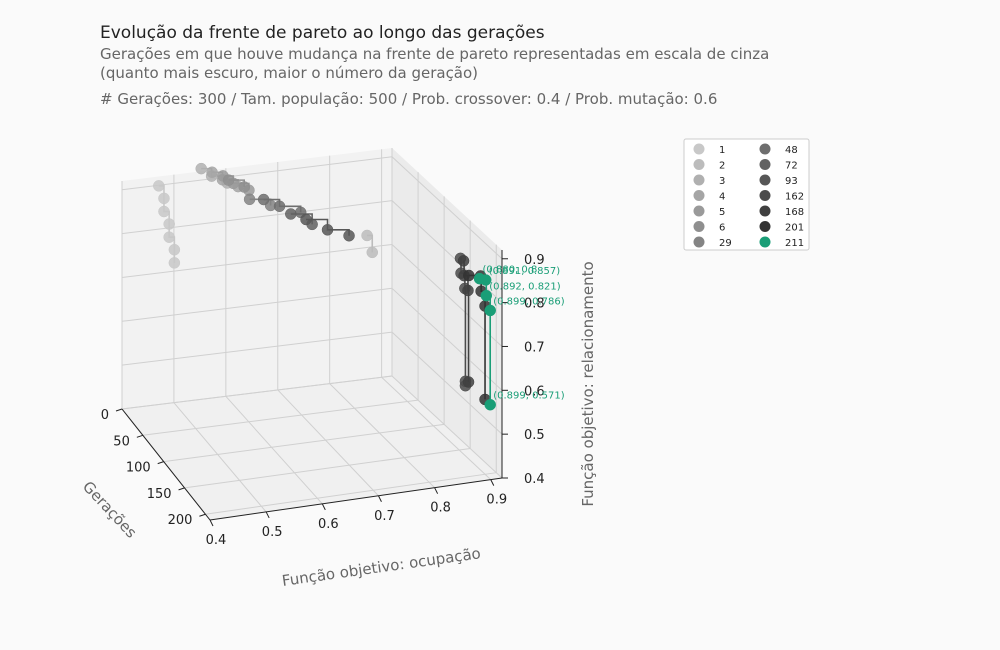 This screenshot has height=650, width=1000. Describe the element at coordinates (534, 479) in the screenshot. I see `rel-tick-label: 0.4` at that location.